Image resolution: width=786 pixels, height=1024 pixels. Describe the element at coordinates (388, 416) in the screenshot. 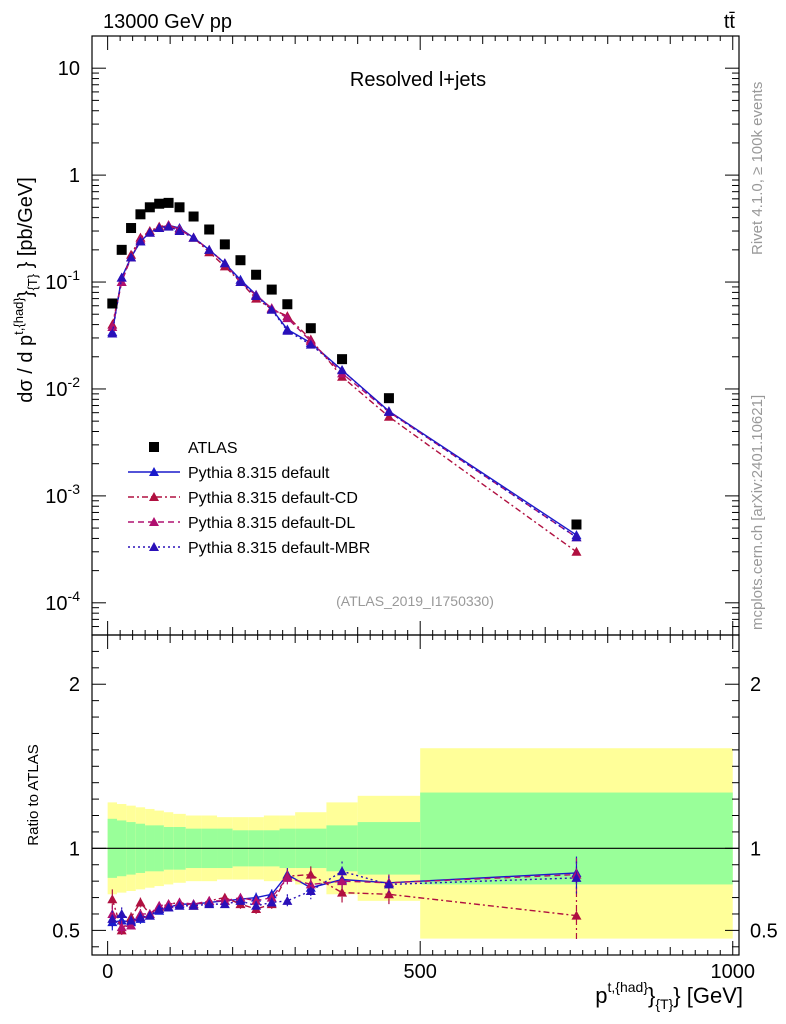

I see `point-cd` at that location.